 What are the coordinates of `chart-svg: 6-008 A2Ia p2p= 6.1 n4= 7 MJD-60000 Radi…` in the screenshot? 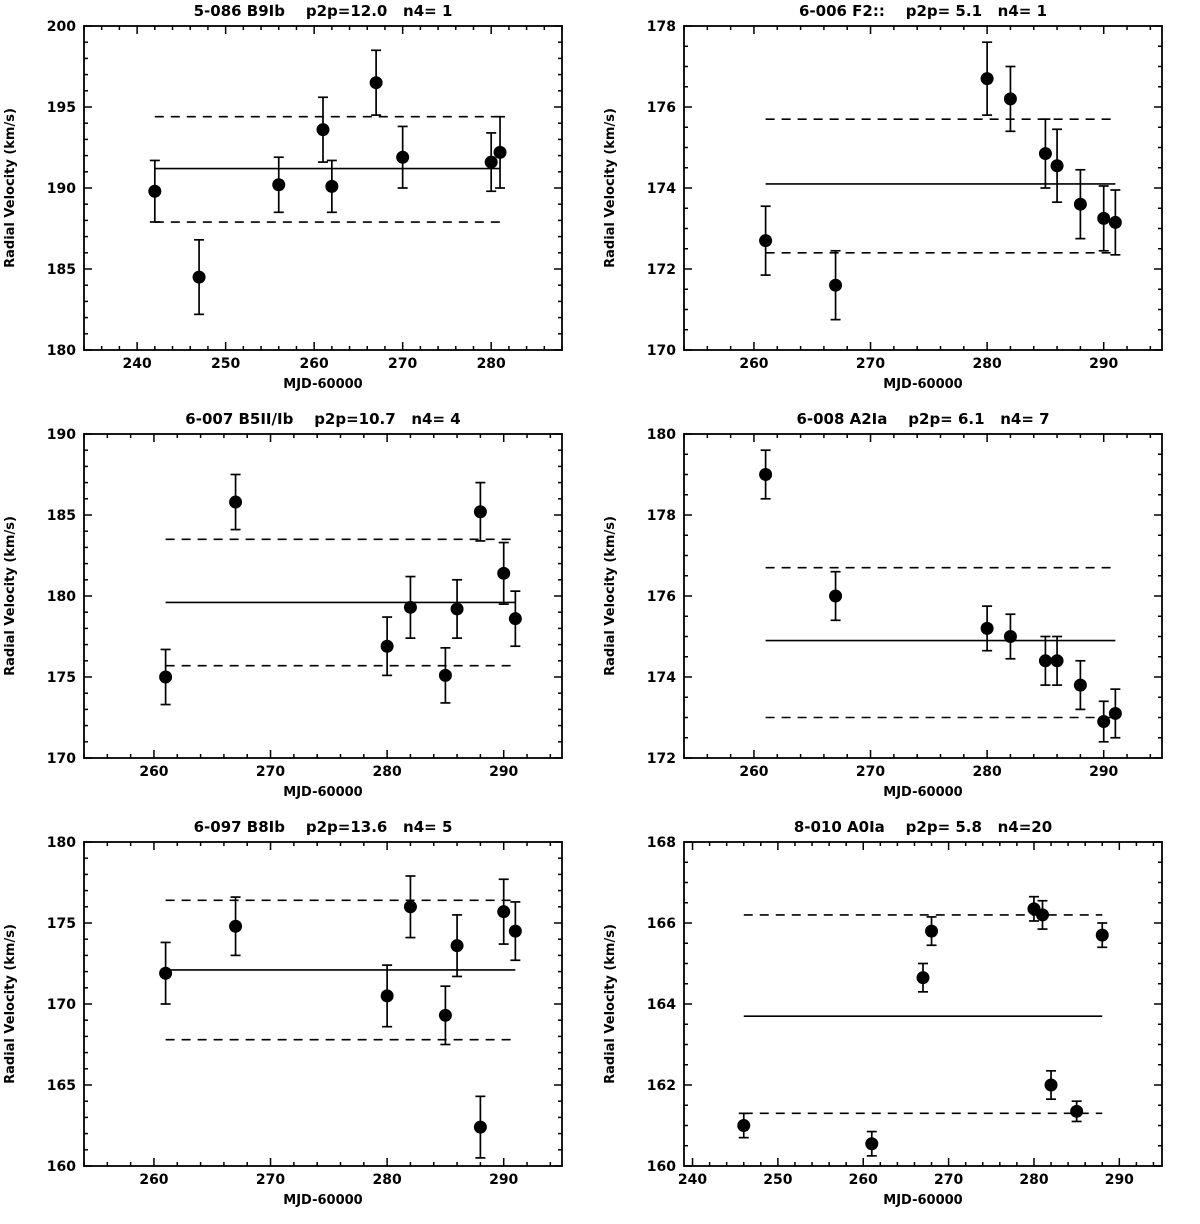 It's located at (883, 605).